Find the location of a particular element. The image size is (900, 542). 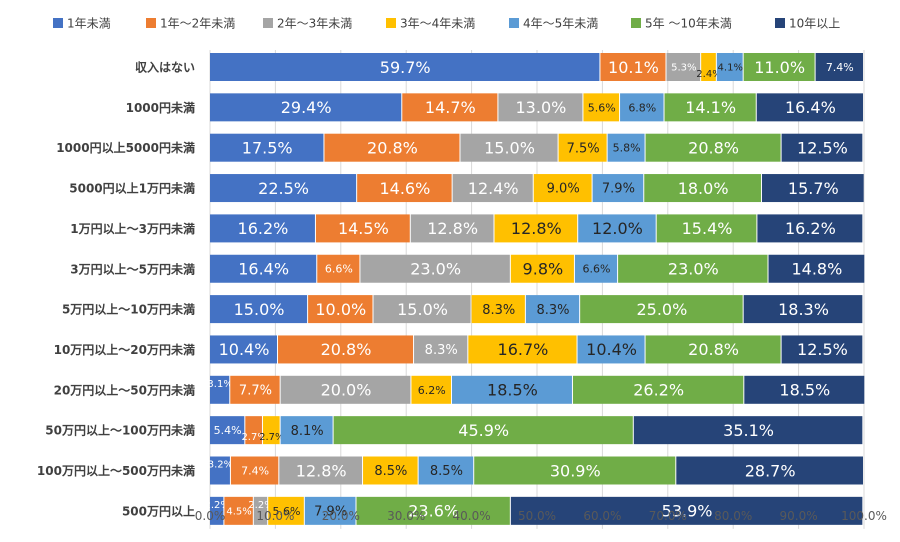

data-label: 13.0% is located at coordinates (541, 107).